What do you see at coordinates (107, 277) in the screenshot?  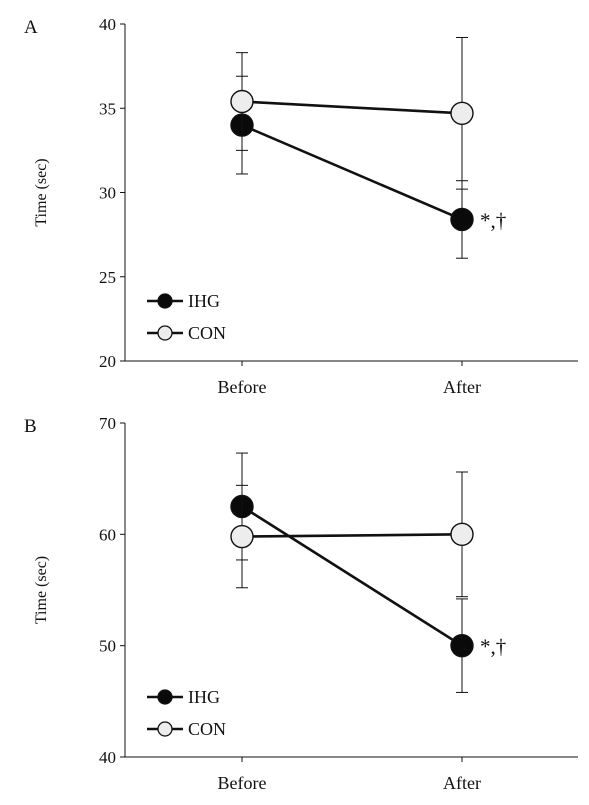 I see `y-tick-label: 25` at bounding box center [107, 277].